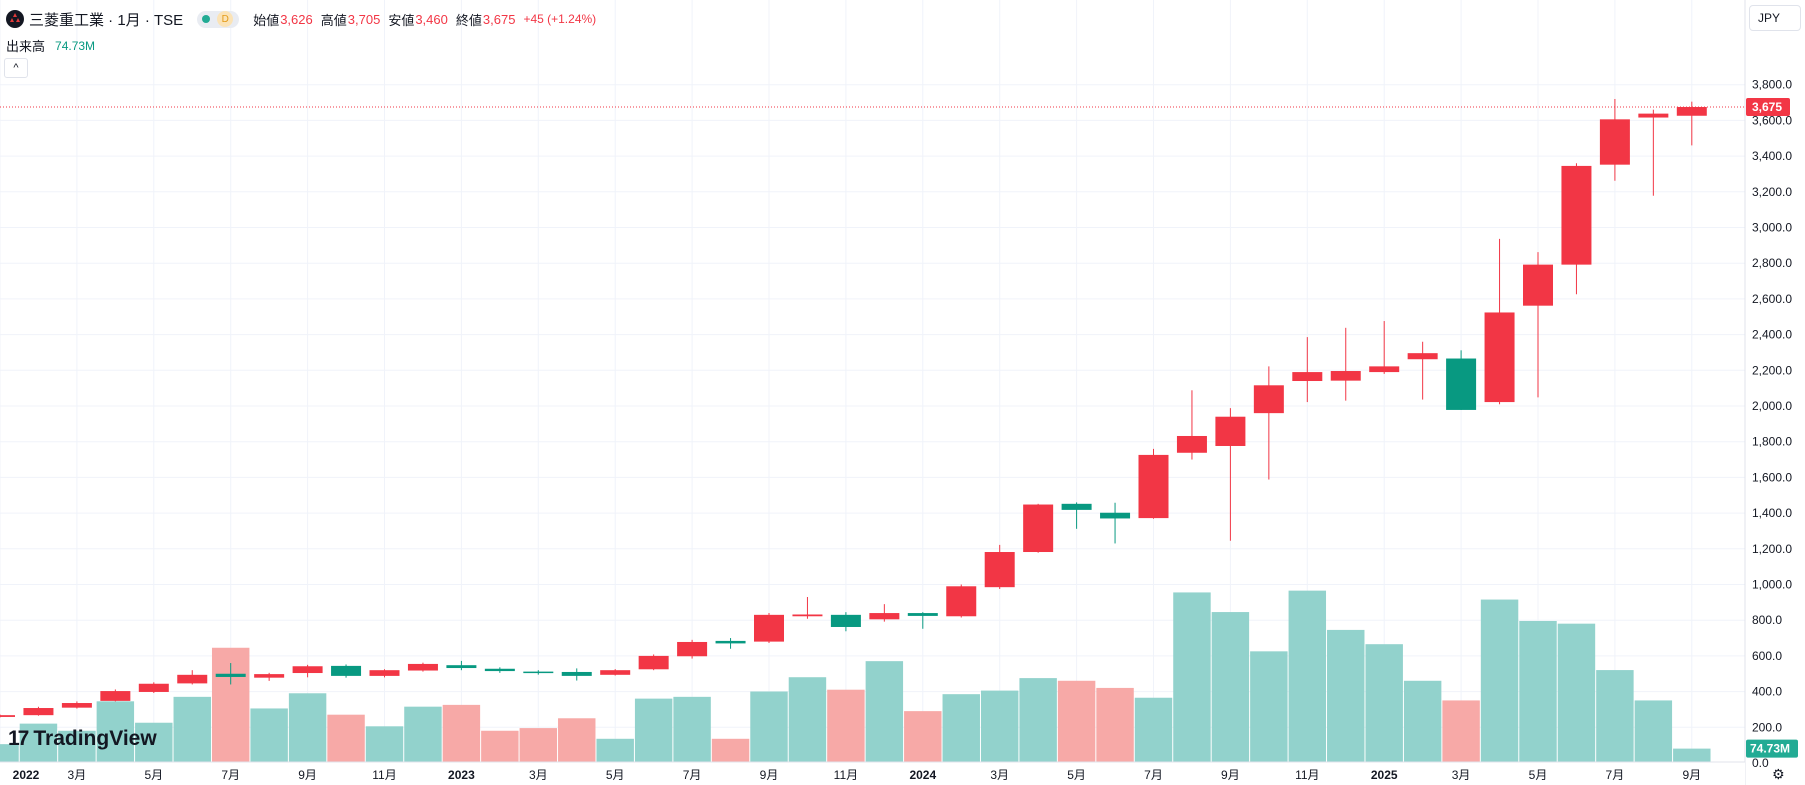  I want to click on settings-button: ⚙, so click(1778, 774).